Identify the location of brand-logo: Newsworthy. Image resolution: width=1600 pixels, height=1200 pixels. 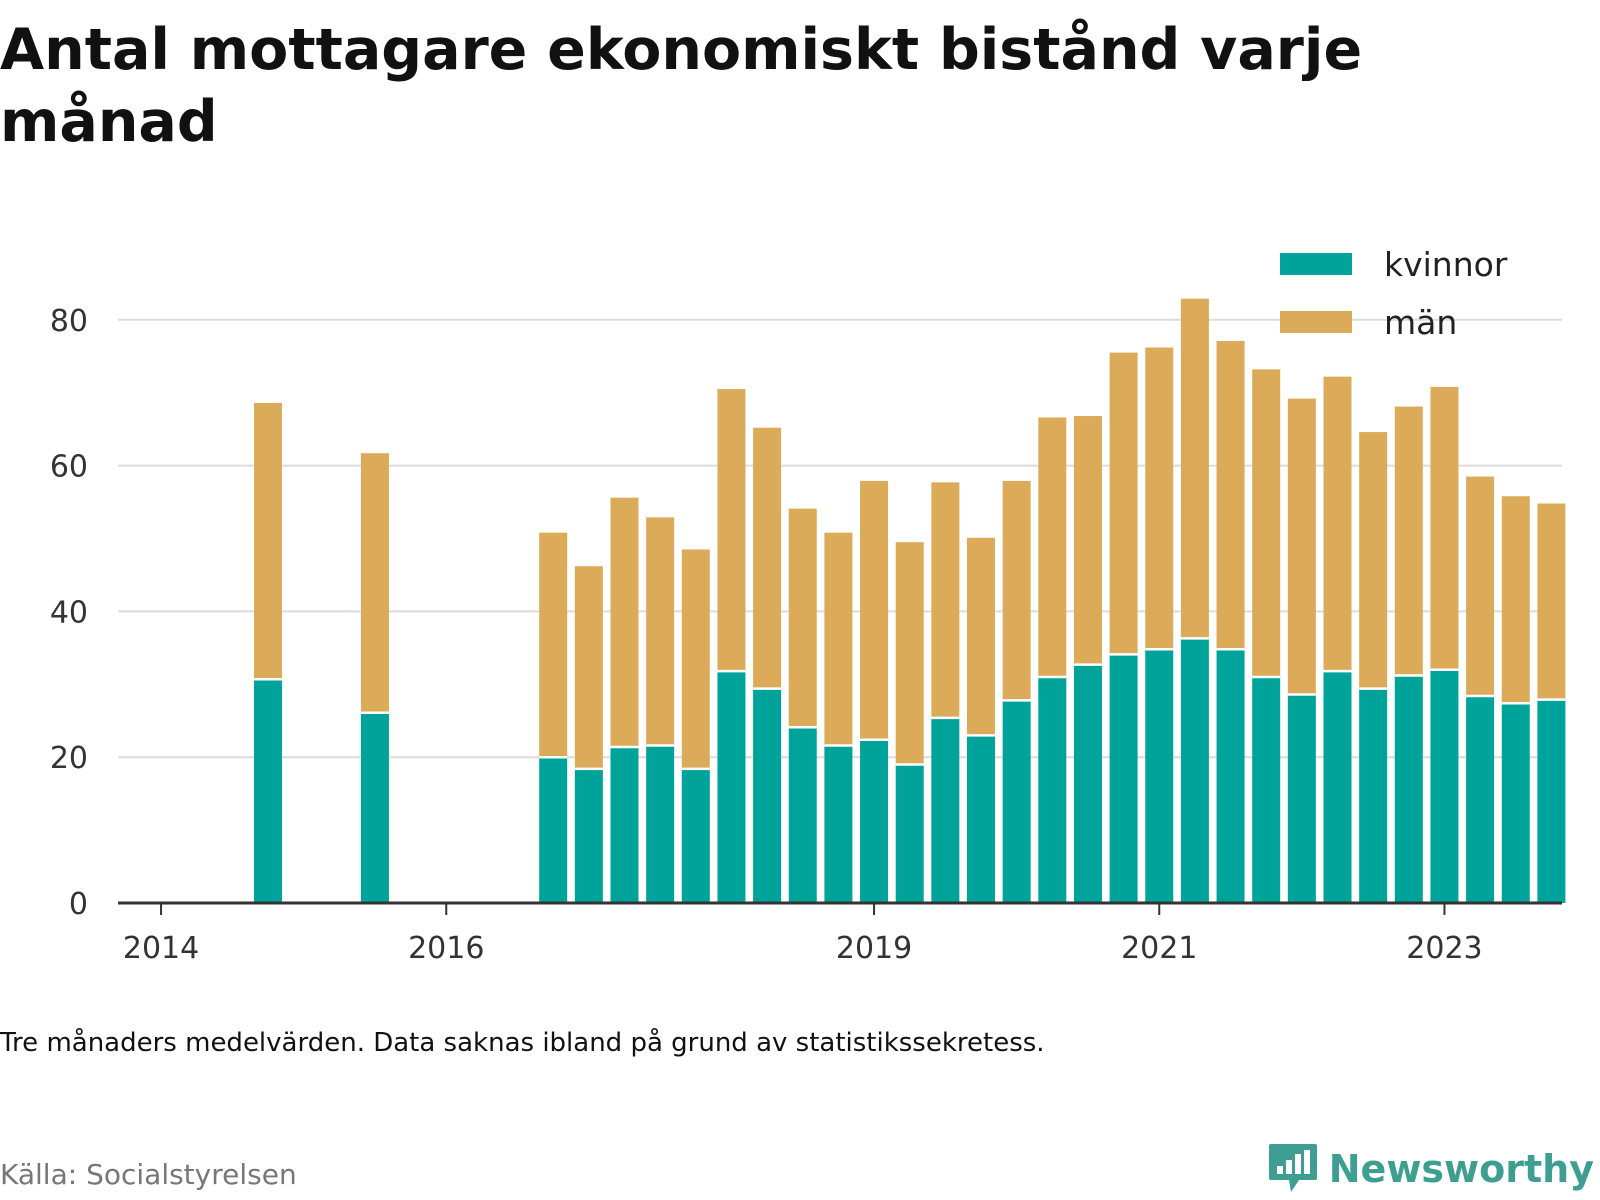
(1430, 1169).